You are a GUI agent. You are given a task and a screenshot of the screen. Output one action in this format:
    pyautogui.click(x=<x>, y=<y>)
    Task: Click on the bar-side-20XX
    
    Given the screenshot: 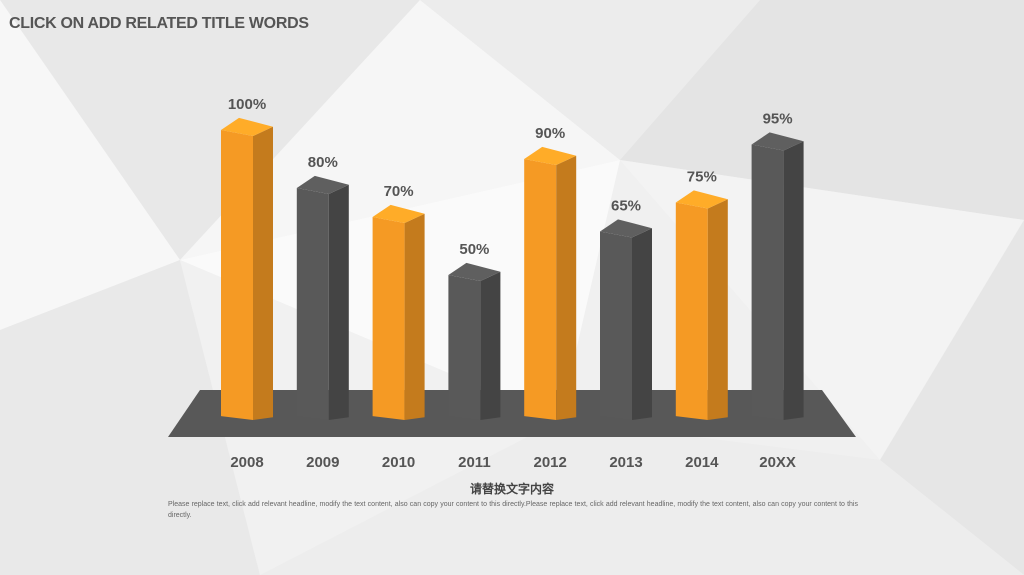 What is the action you would take?
    pyautogui.click(x=793, y=280)
    